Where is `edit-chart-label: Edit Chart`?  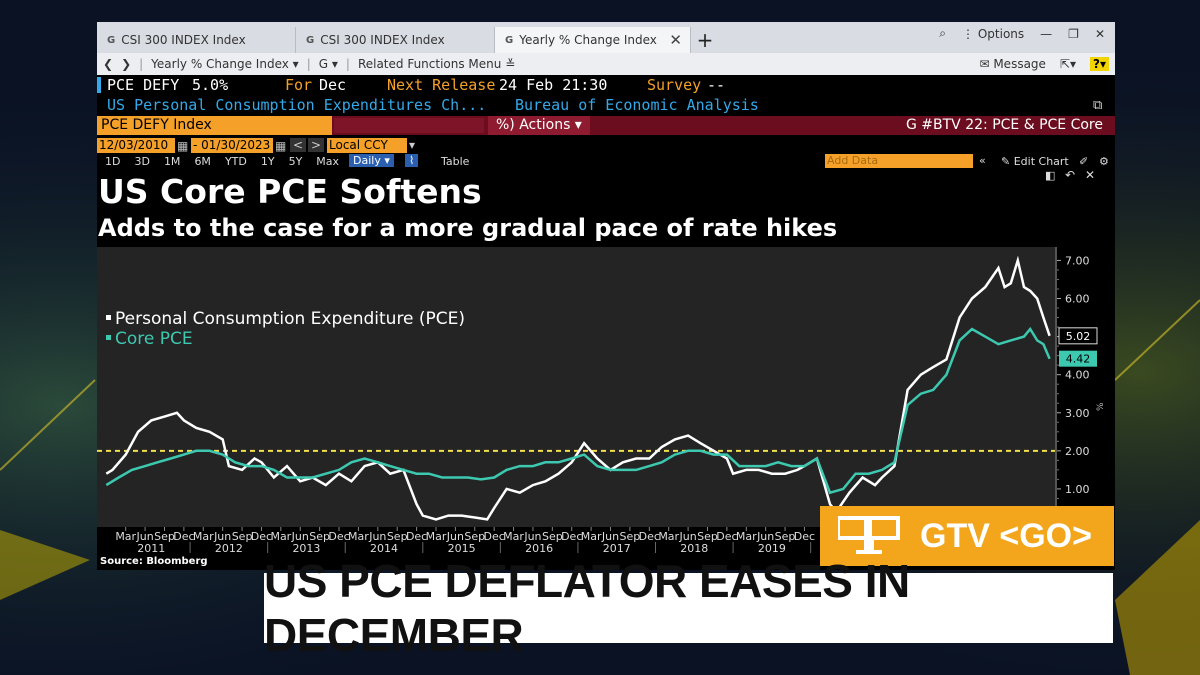
edit-chart-label: Edit Chart is located at coordinates (1041, 161).